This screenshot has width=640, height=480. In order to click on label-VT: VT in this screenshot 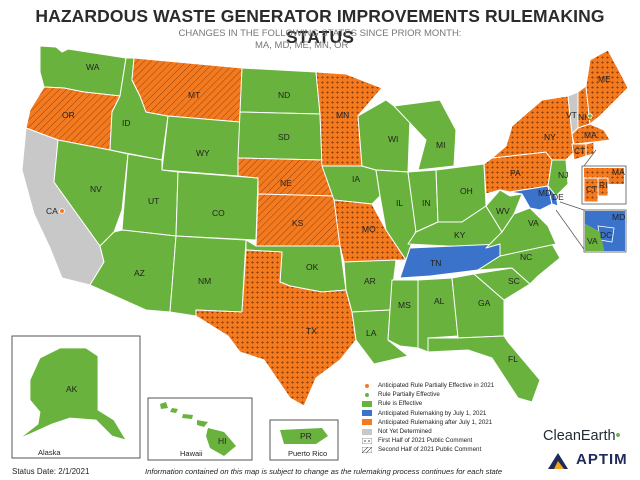, I will do `click(571, 115)`.